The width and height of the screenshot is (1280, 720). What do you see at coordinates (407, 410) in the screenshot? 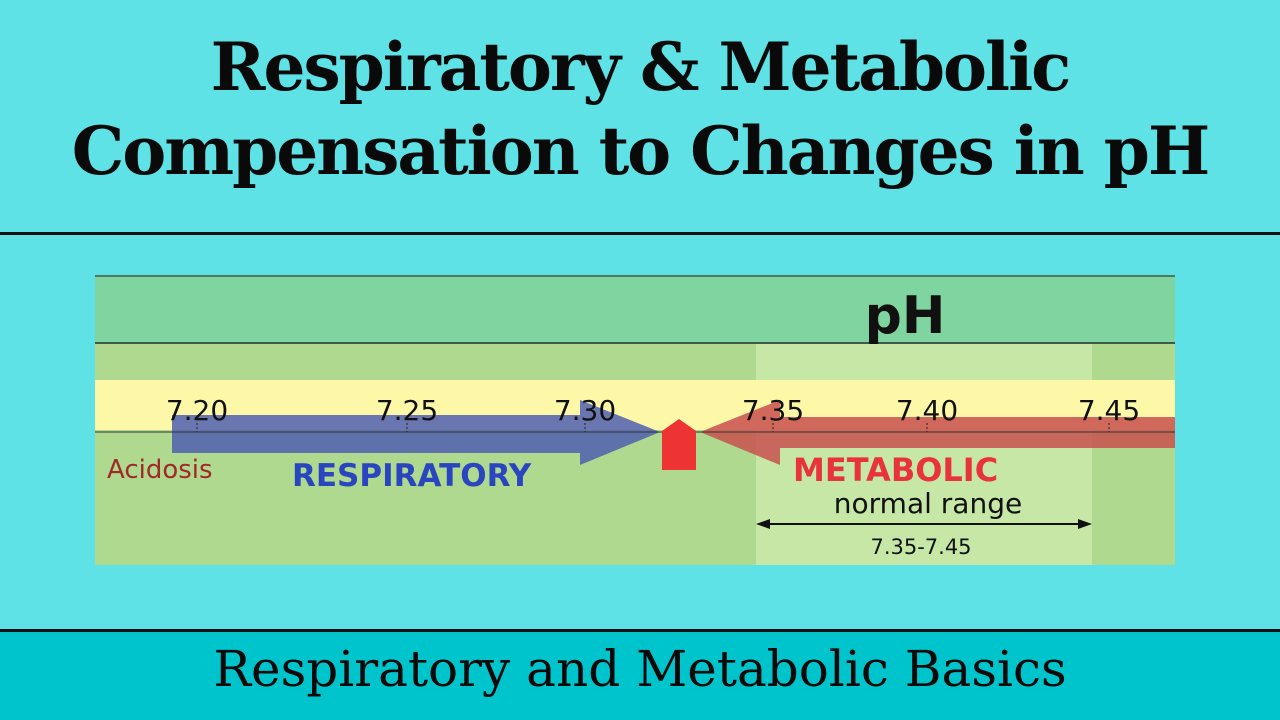
I see `tick-label: 7.25` at bounding box center [407, 410].